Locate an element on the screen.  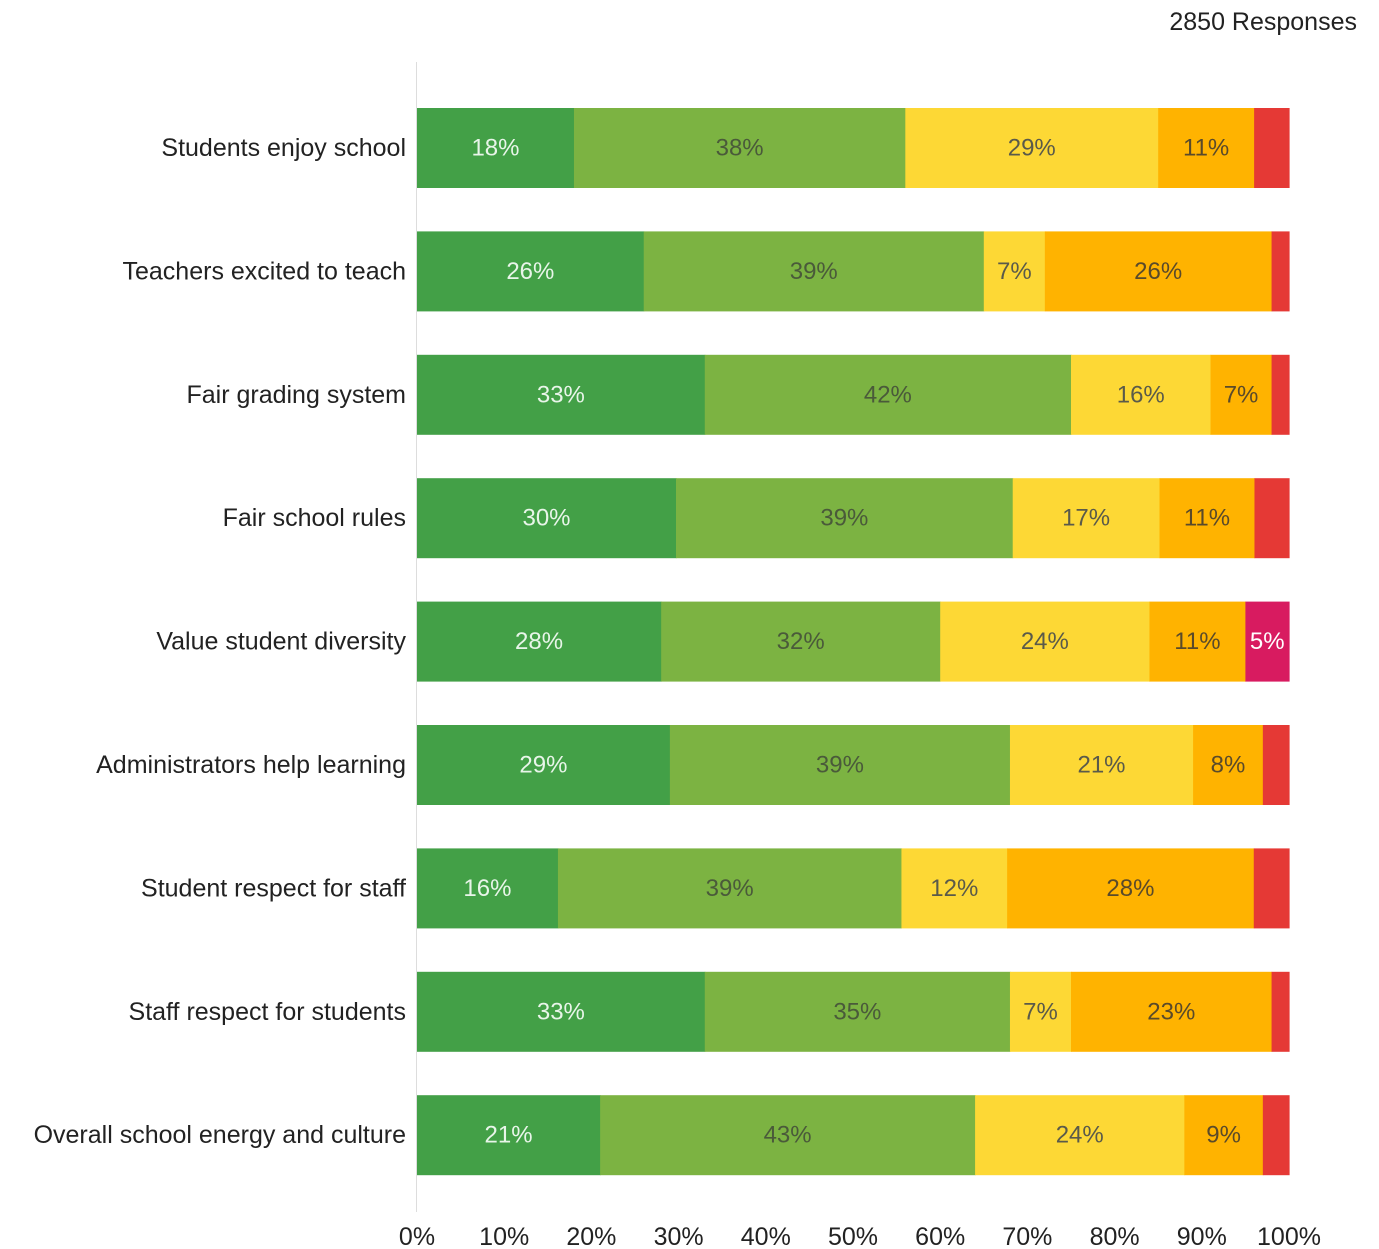
x-axis-ticks: 0% 10% 20% 30% 40% 50% 60% 70% 80% 90% 100% is located at coordinates (860, 1236).